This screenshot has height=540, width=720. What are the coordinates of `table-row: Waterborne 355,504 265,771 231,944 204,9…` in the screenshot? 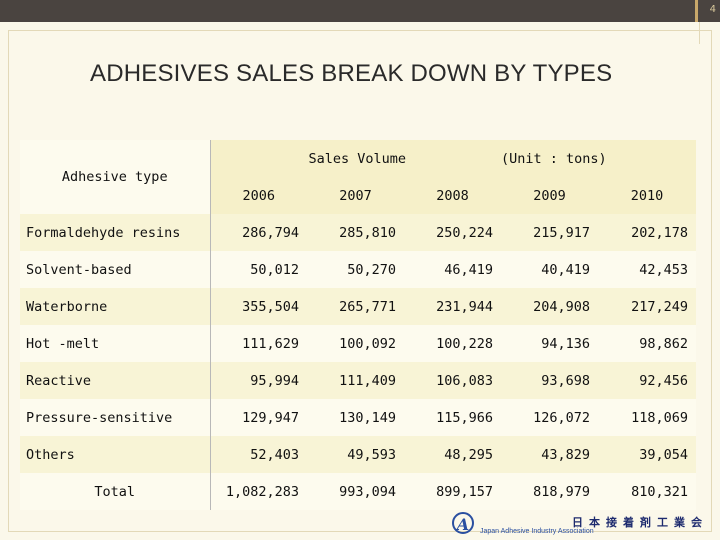 It's located at (358, 306).